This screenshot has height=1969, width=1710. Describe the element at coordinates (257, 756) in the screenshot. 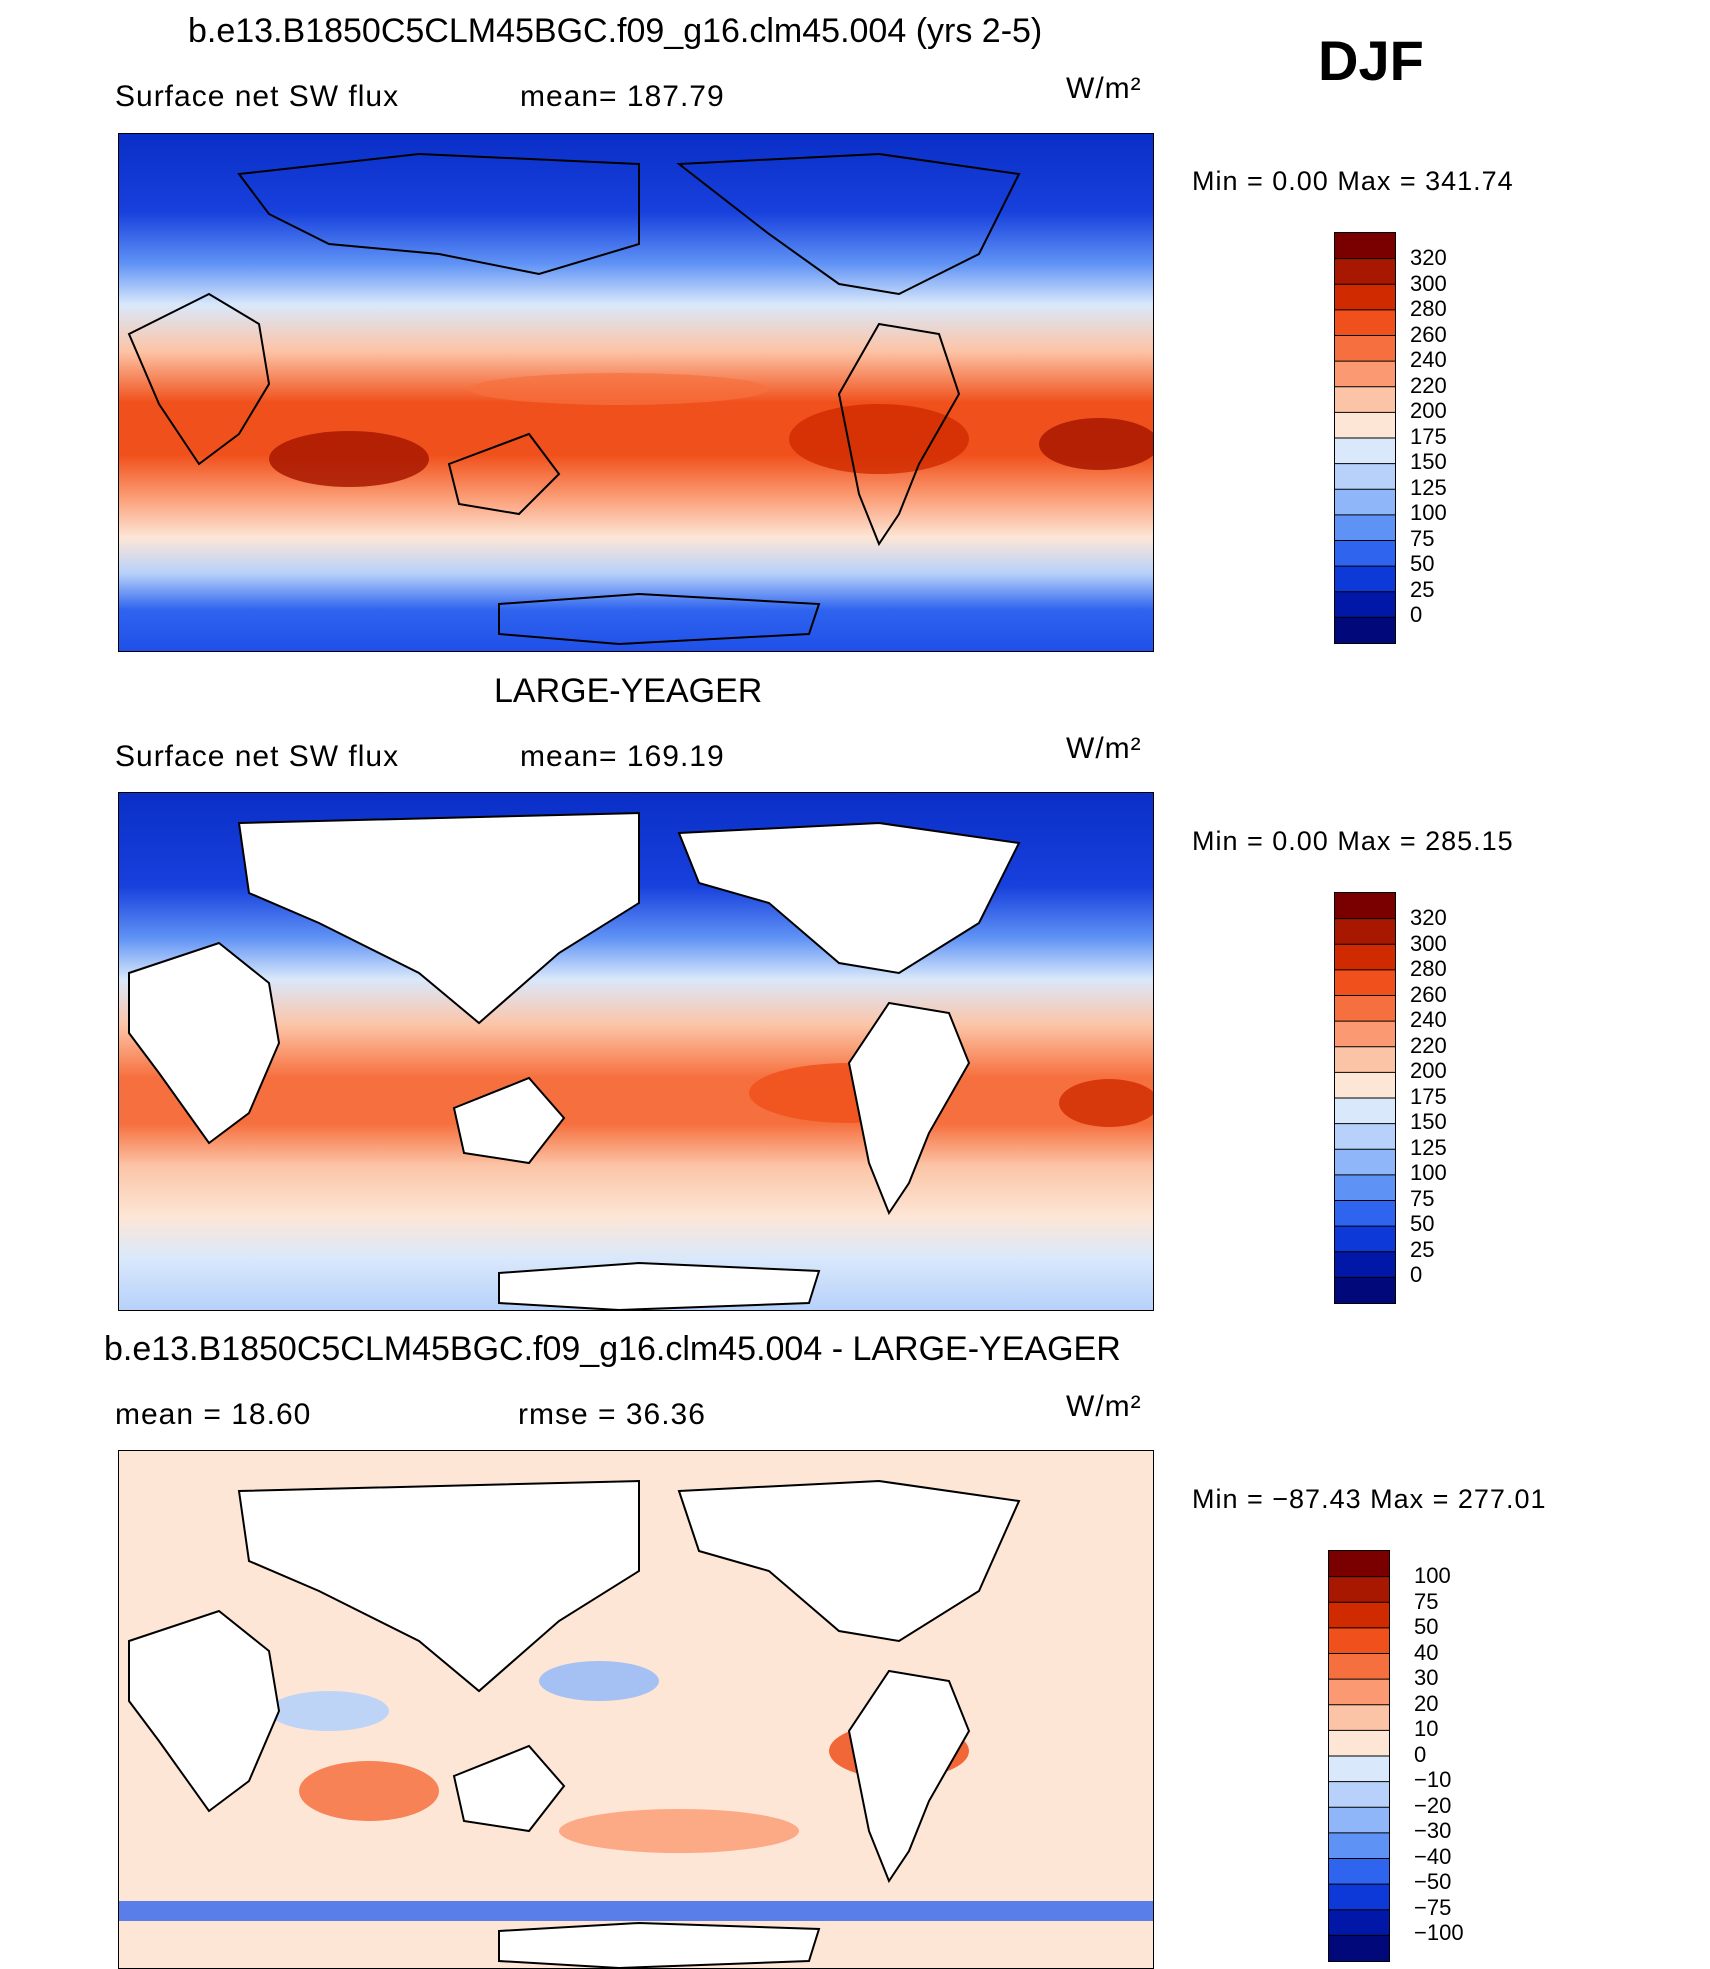

I see `panel2-variable-label: Surface net SW flux` at that location.